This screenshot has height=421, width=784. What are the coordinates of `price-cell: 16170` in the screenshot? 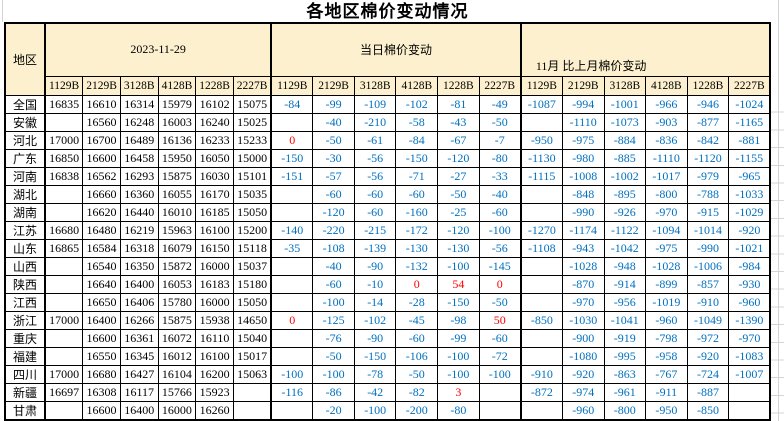 It's located at (214, 194).